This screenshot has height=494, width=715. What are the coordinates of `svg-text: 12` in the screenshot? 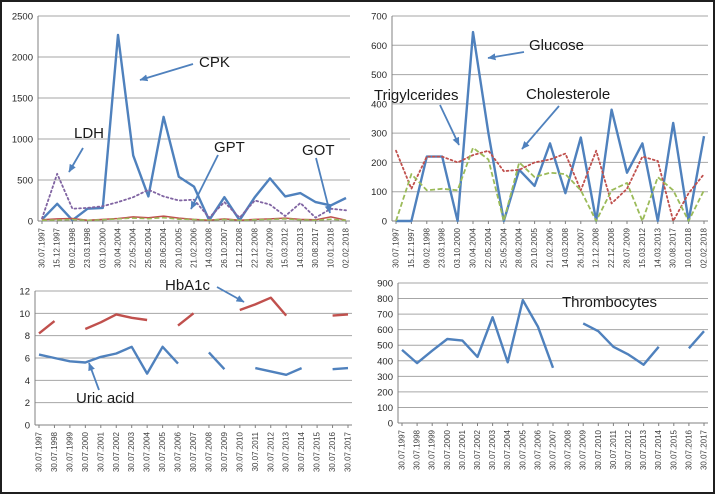 It's located at (24, 292).